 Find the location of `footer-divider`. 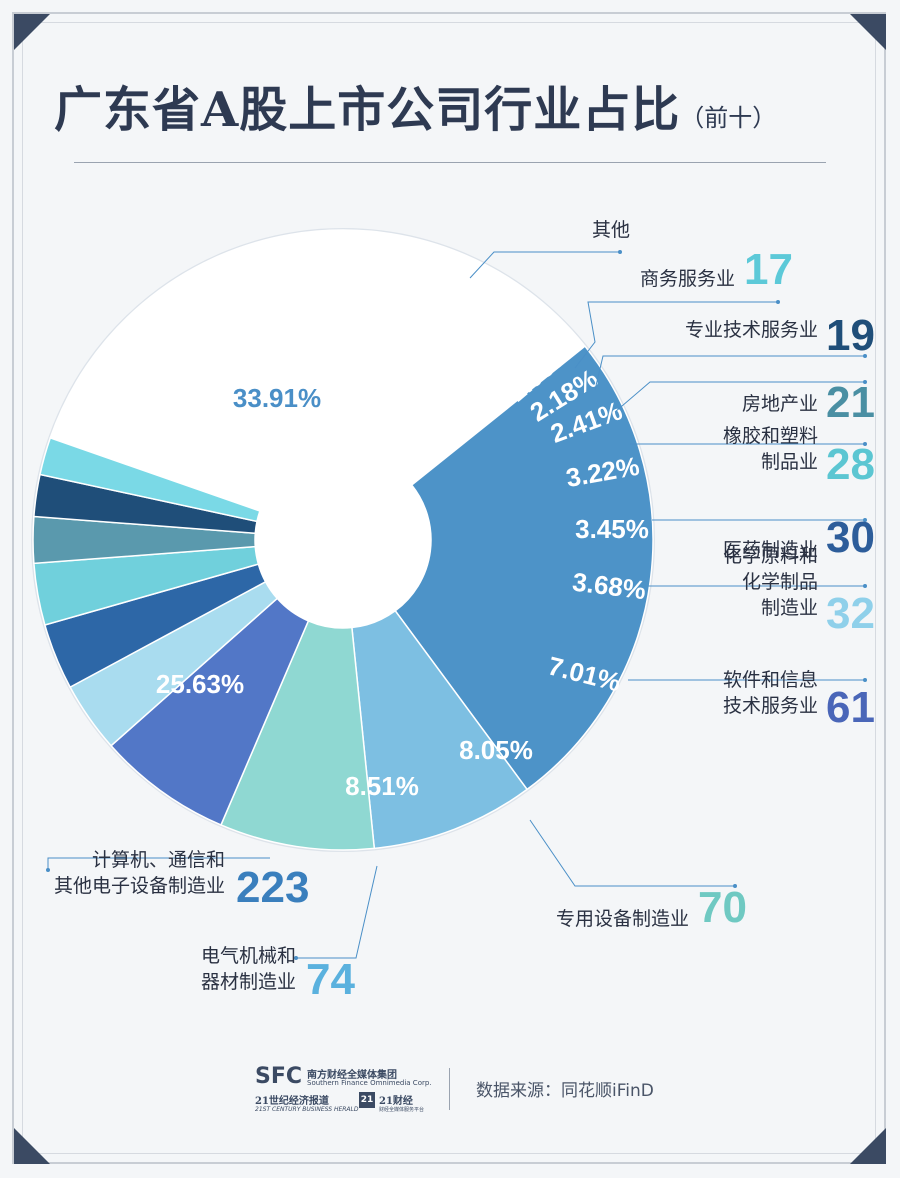

footer-divider is located at coordinates (449, 1089).